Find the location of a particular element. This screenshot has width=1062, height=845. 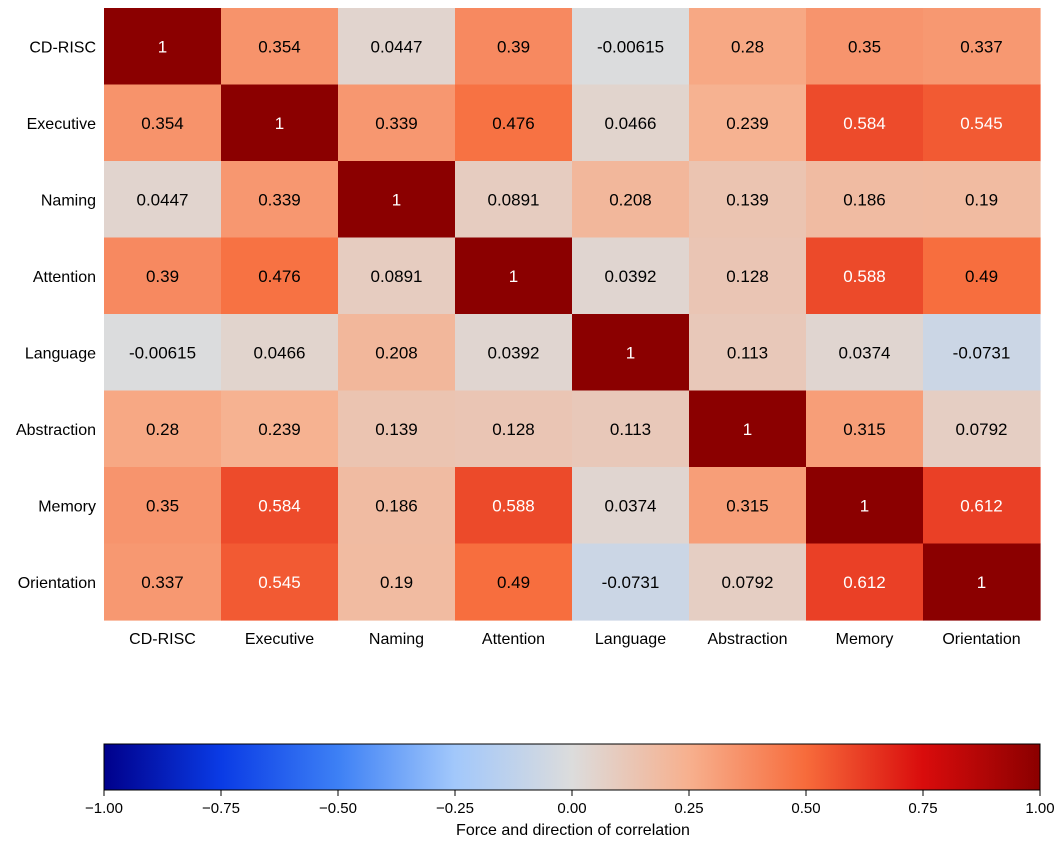

cell-value-label: 0.0374 is located at coordinates (865, 352).